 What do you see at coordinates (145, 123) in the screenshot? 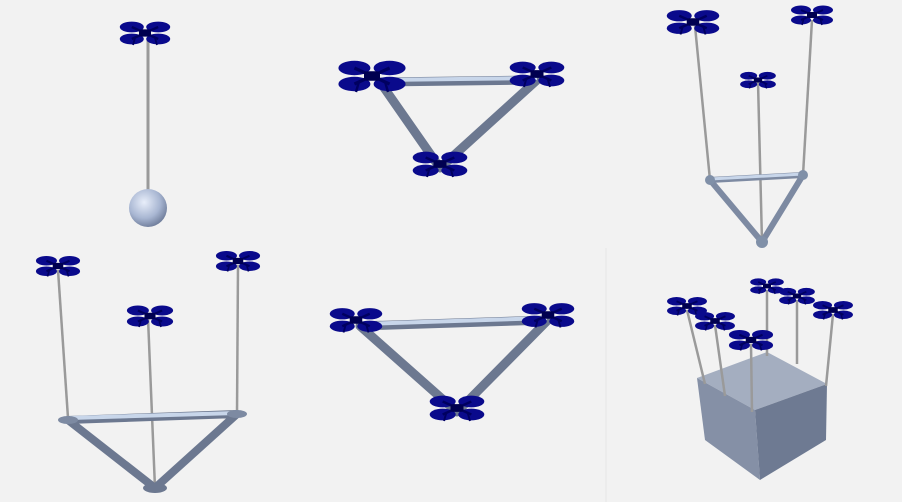
I see `panel-point-mass` at bounding box center [145, 123].